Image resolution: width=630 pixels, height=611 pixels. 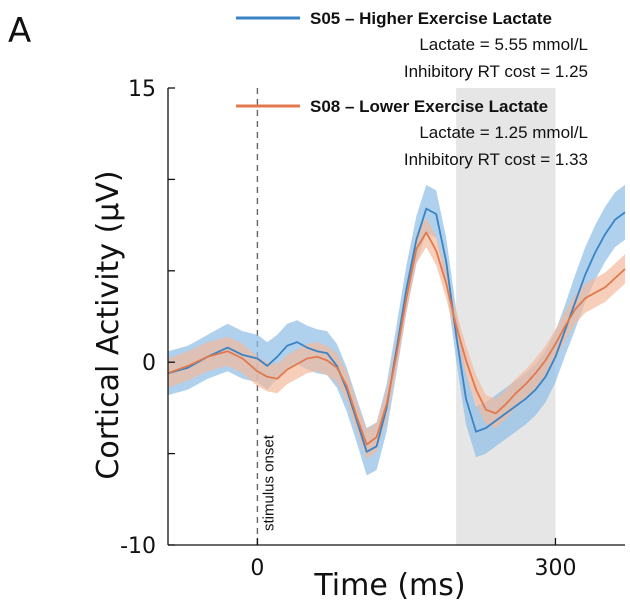 What do you see at coordinates (506, 316) in the screenshot?
I see `shaded-window` at bounding box center [506, 316].